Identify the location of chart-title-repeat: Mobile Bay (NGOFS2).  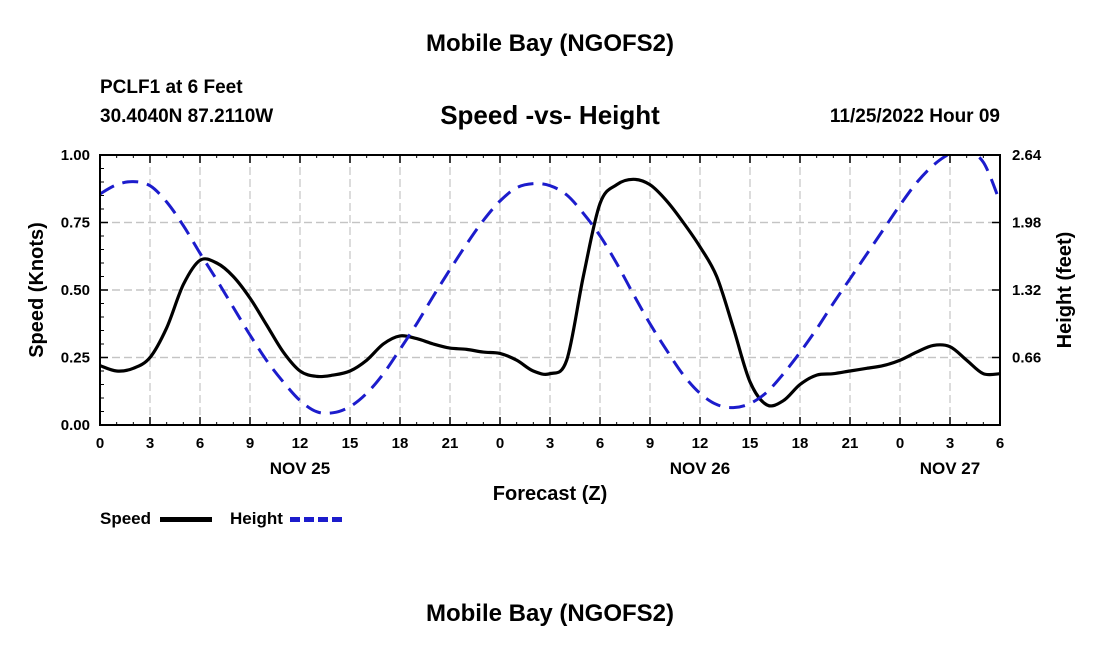
(550, 613).